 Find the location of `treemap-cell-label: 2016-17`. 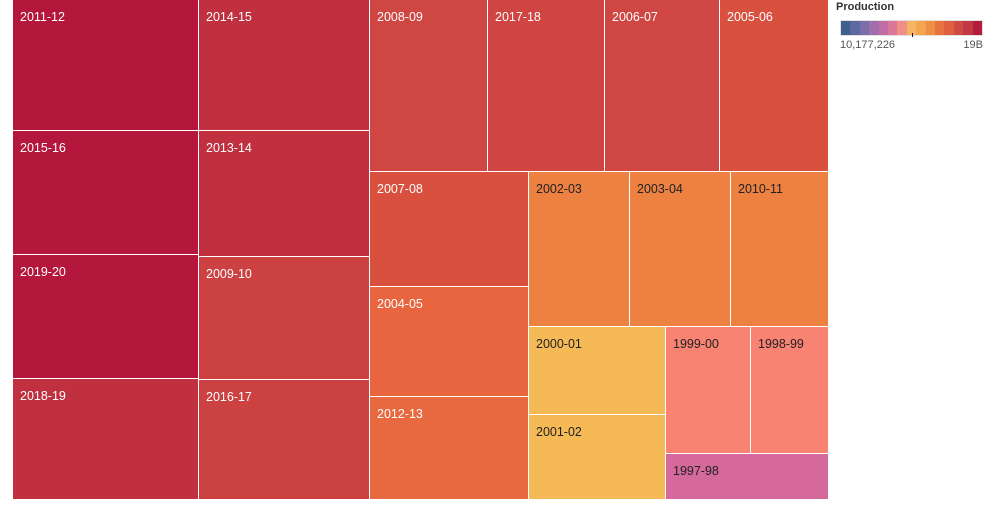

treemap-cell-label: 2016-17 is located at coordinates (229, 397).